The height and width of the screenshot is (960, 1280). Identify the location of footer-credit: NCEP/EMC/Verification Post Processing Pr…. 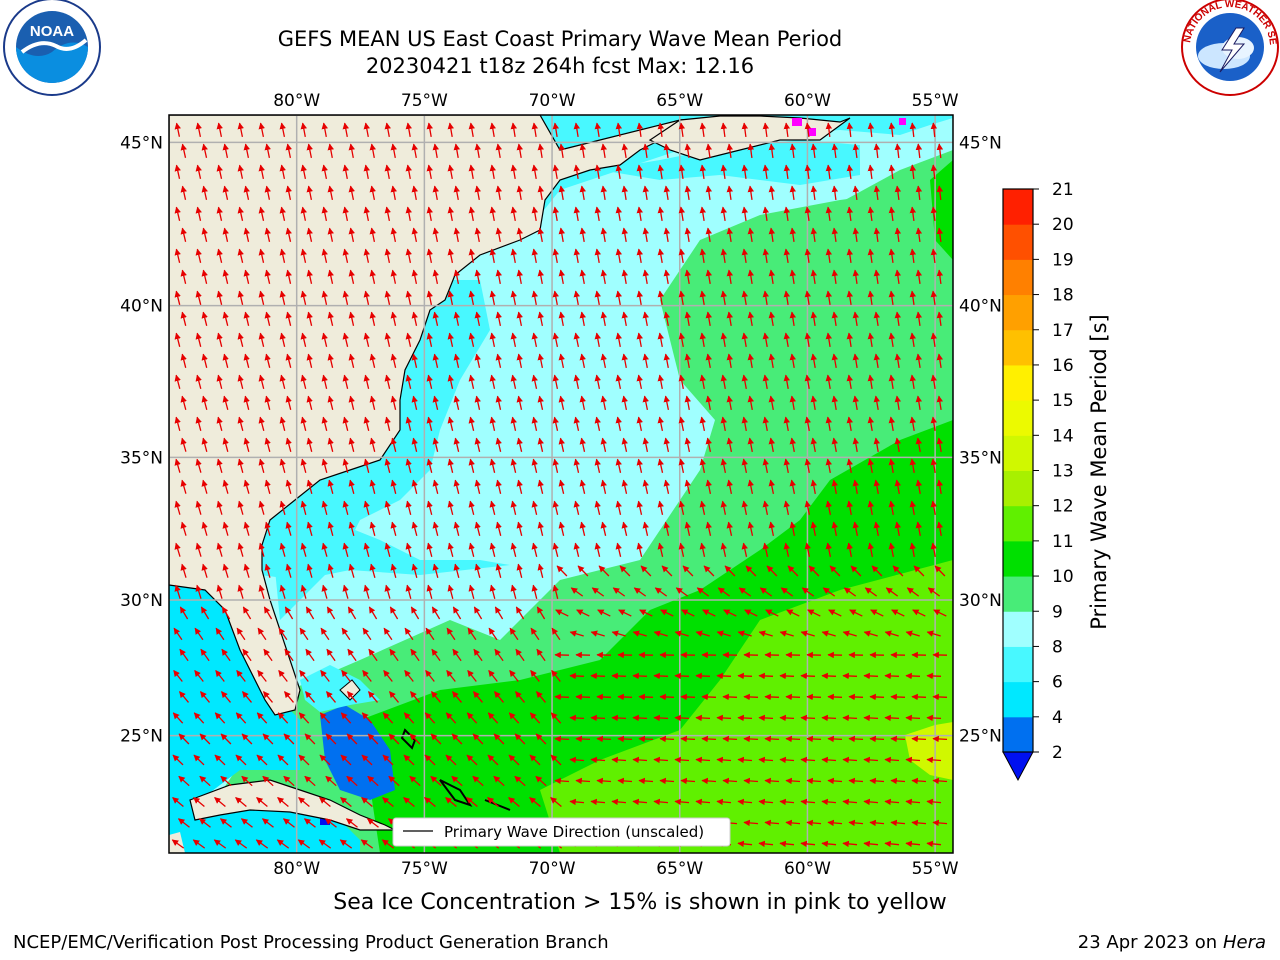
(311, 942).